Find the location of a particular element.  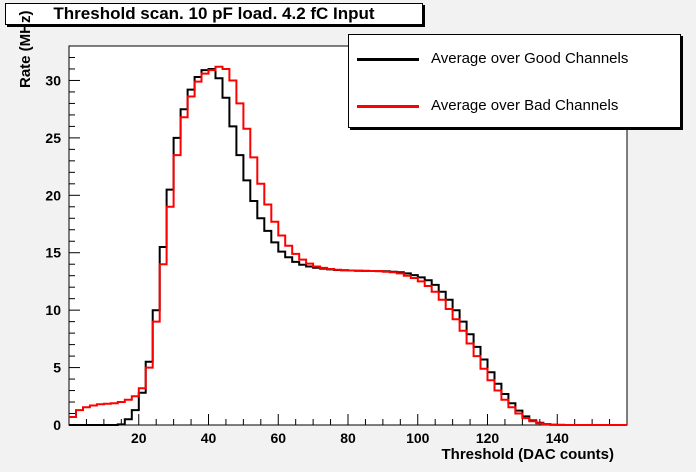

legend-swatch-good is located at coordinates (388, 59).